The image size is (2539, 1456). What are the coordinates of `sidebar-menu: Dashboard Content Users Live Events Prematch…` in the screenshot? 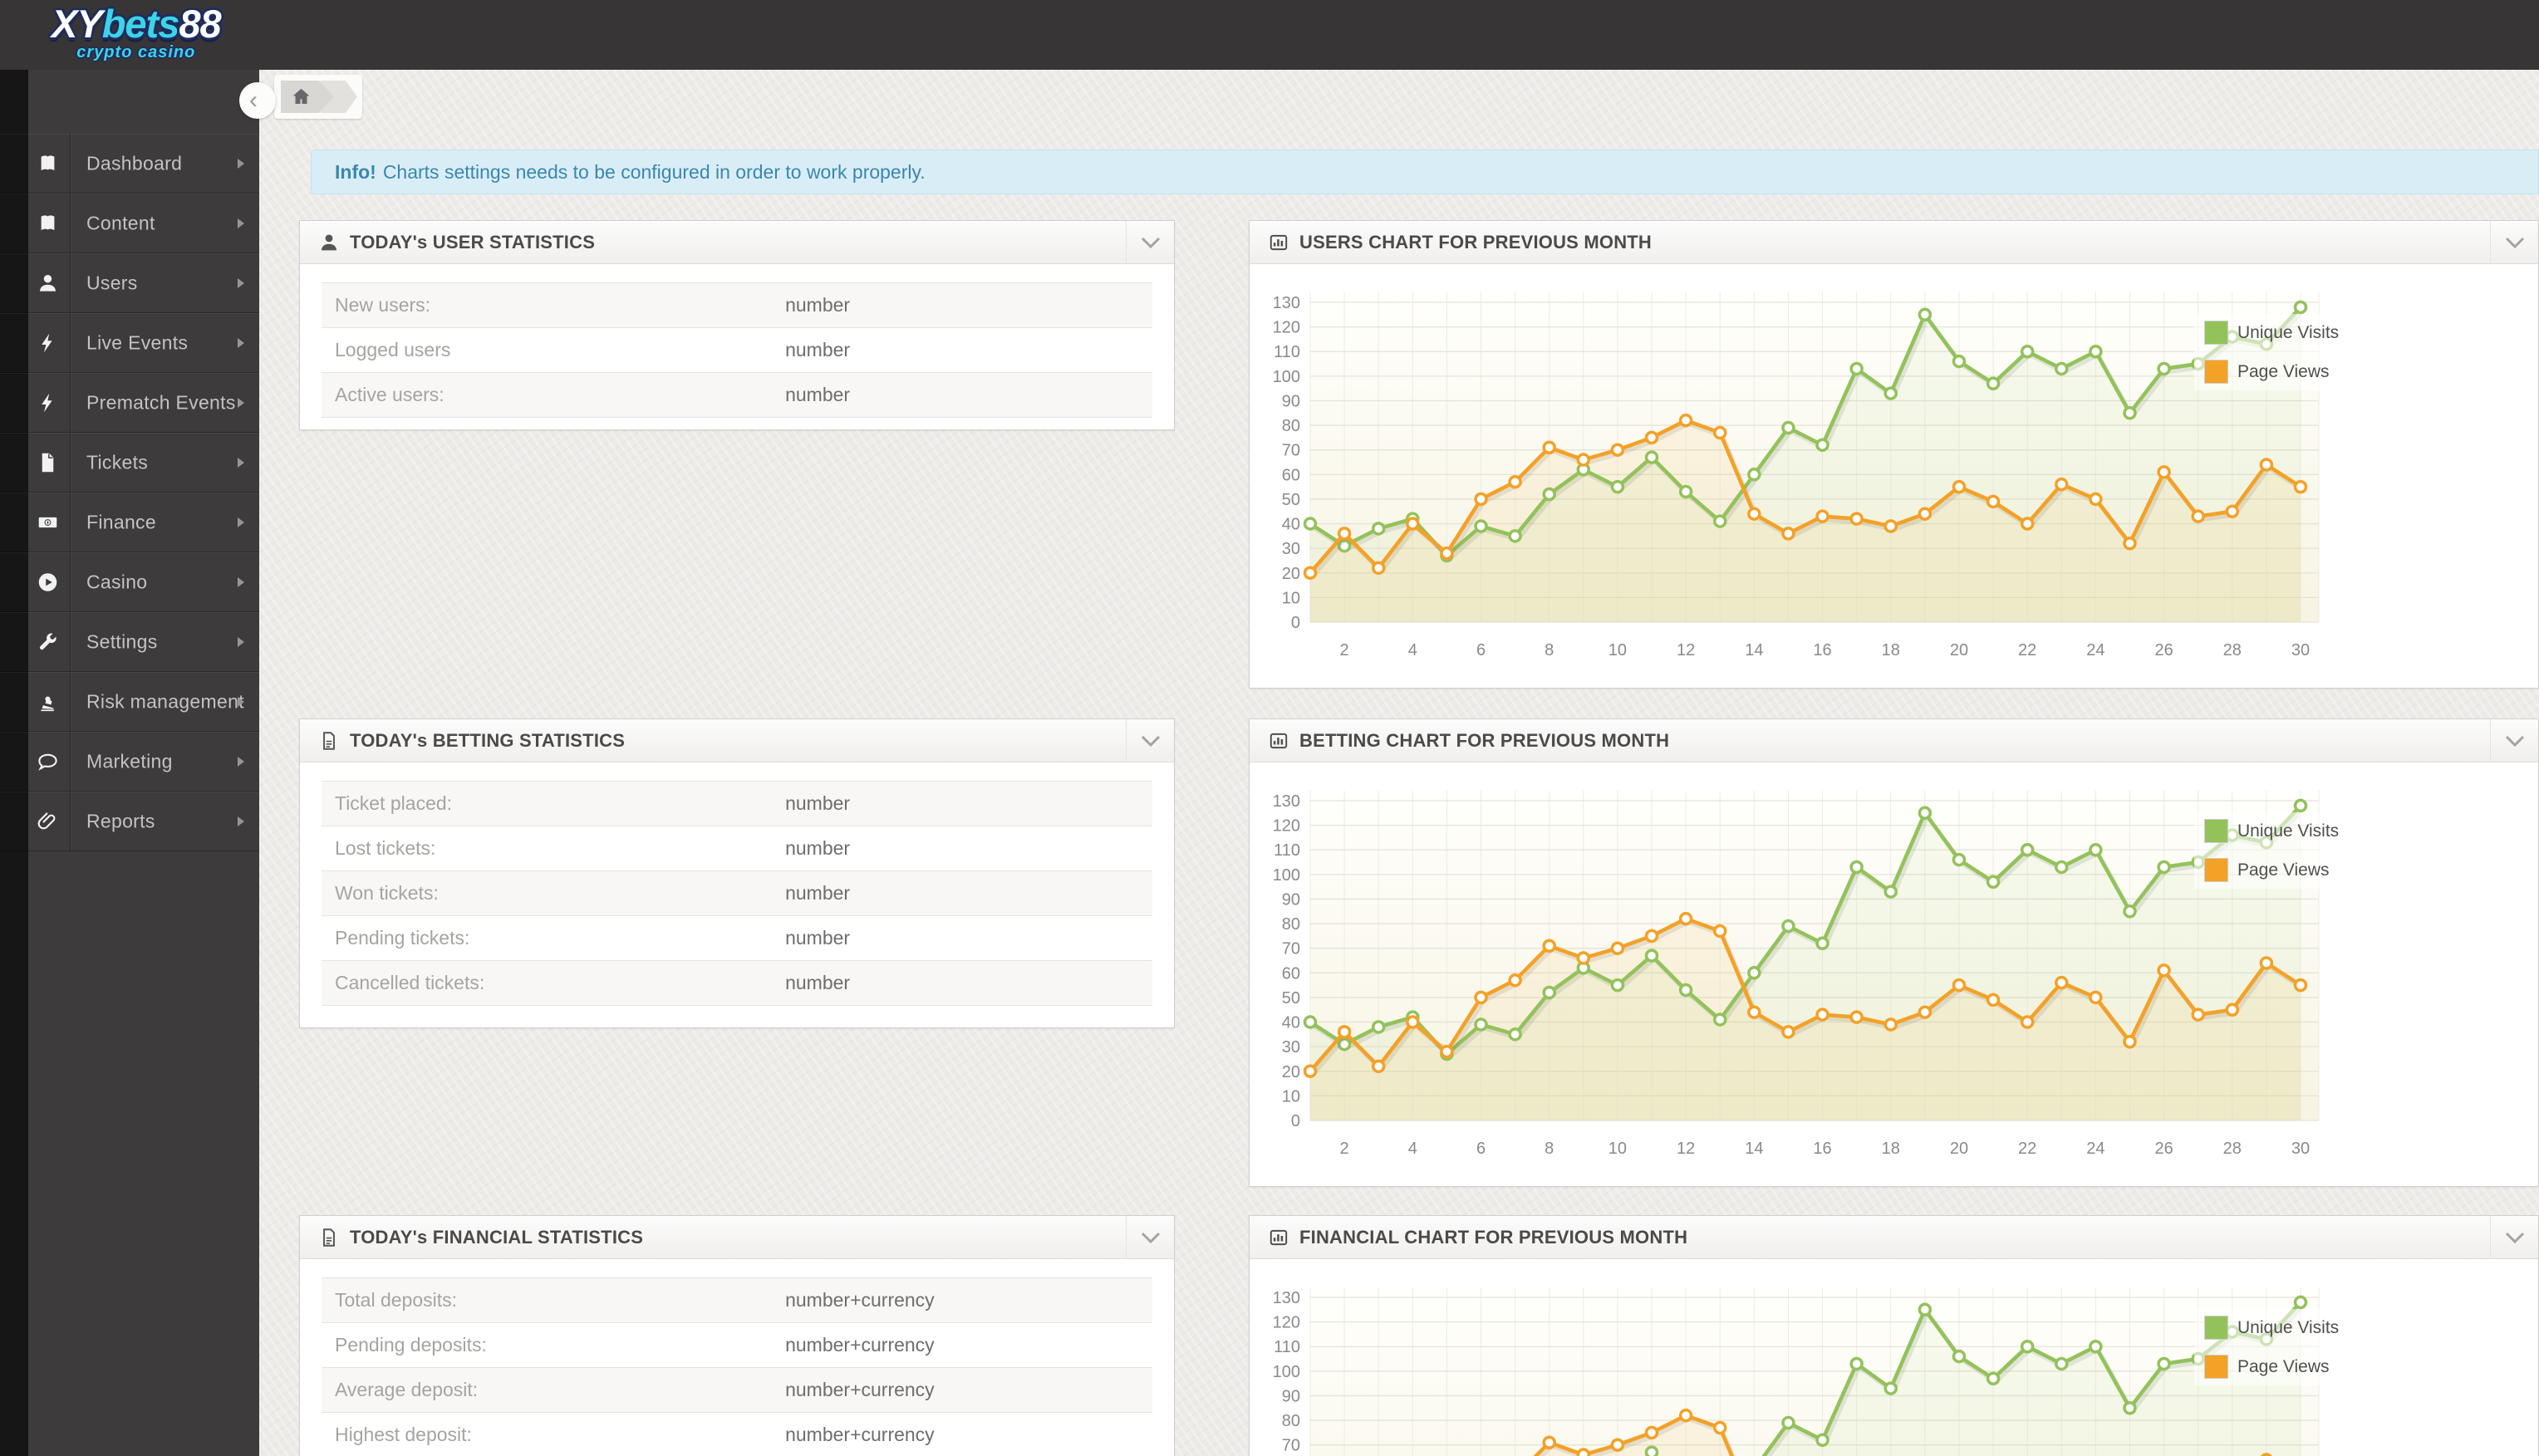 It's located at (129, 492).